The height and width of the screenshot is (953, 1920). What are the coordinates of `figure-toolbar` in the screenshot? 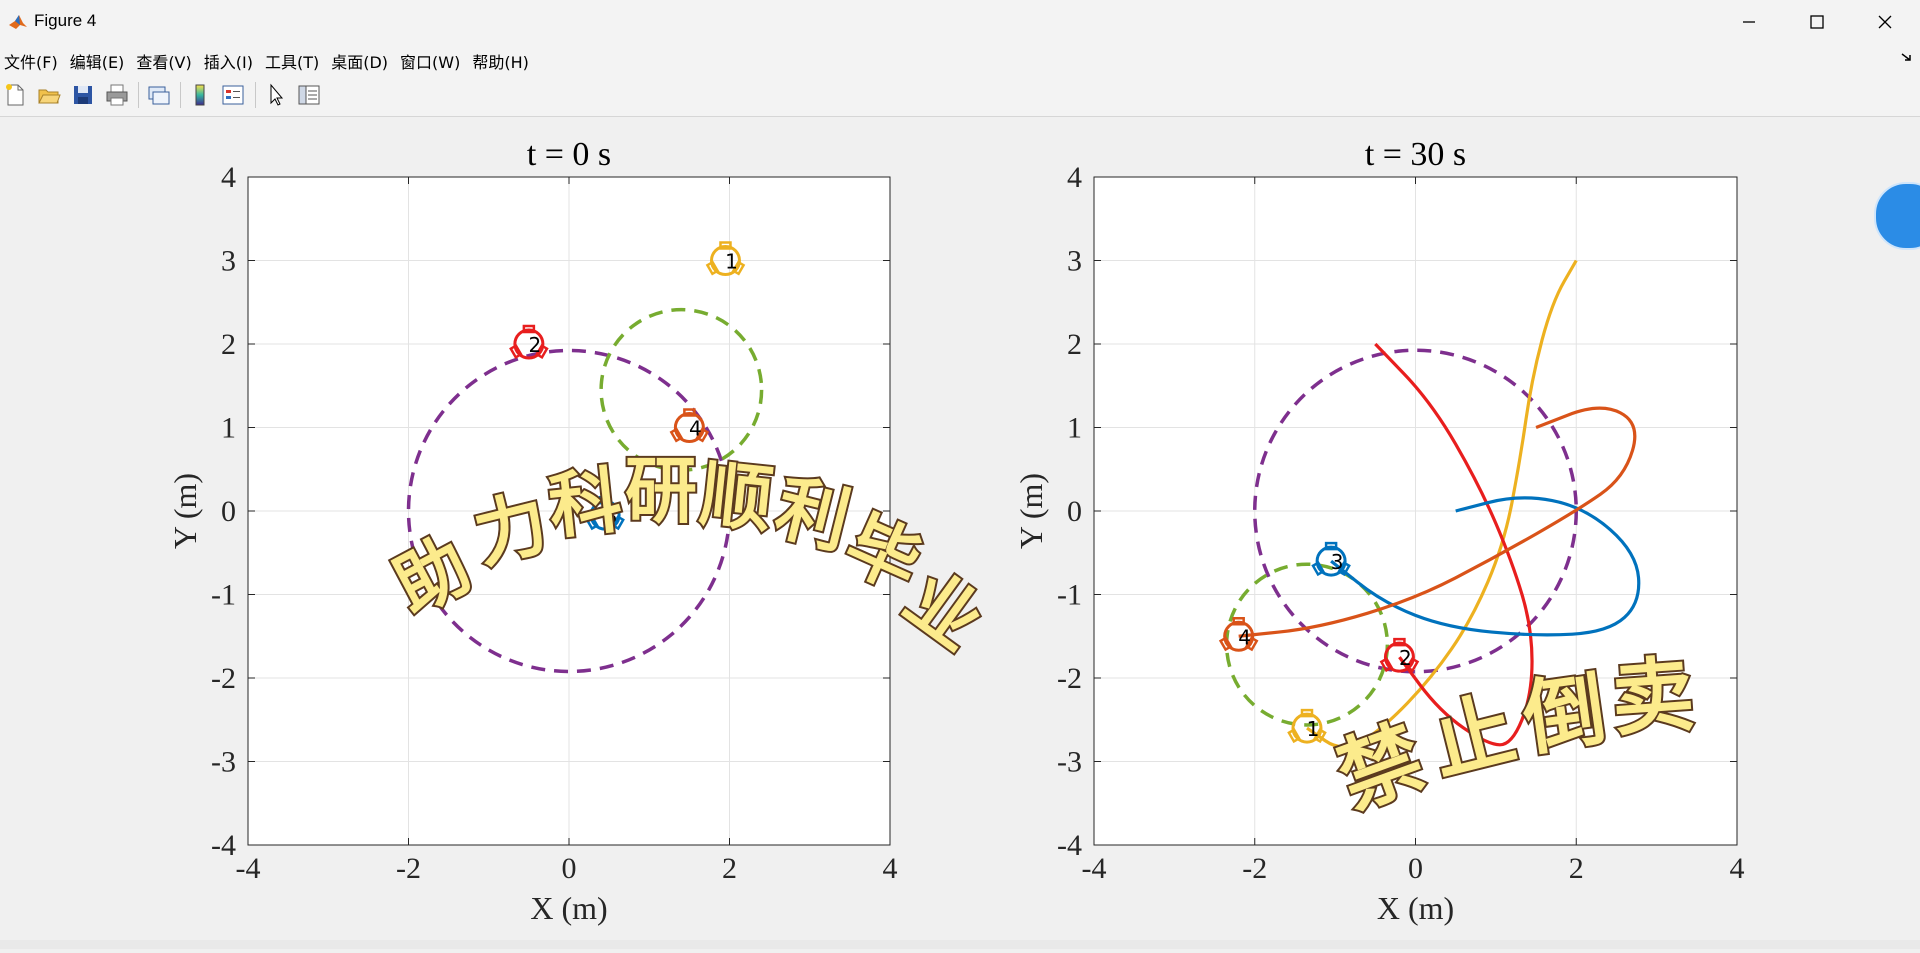 It's located at (960, 95).